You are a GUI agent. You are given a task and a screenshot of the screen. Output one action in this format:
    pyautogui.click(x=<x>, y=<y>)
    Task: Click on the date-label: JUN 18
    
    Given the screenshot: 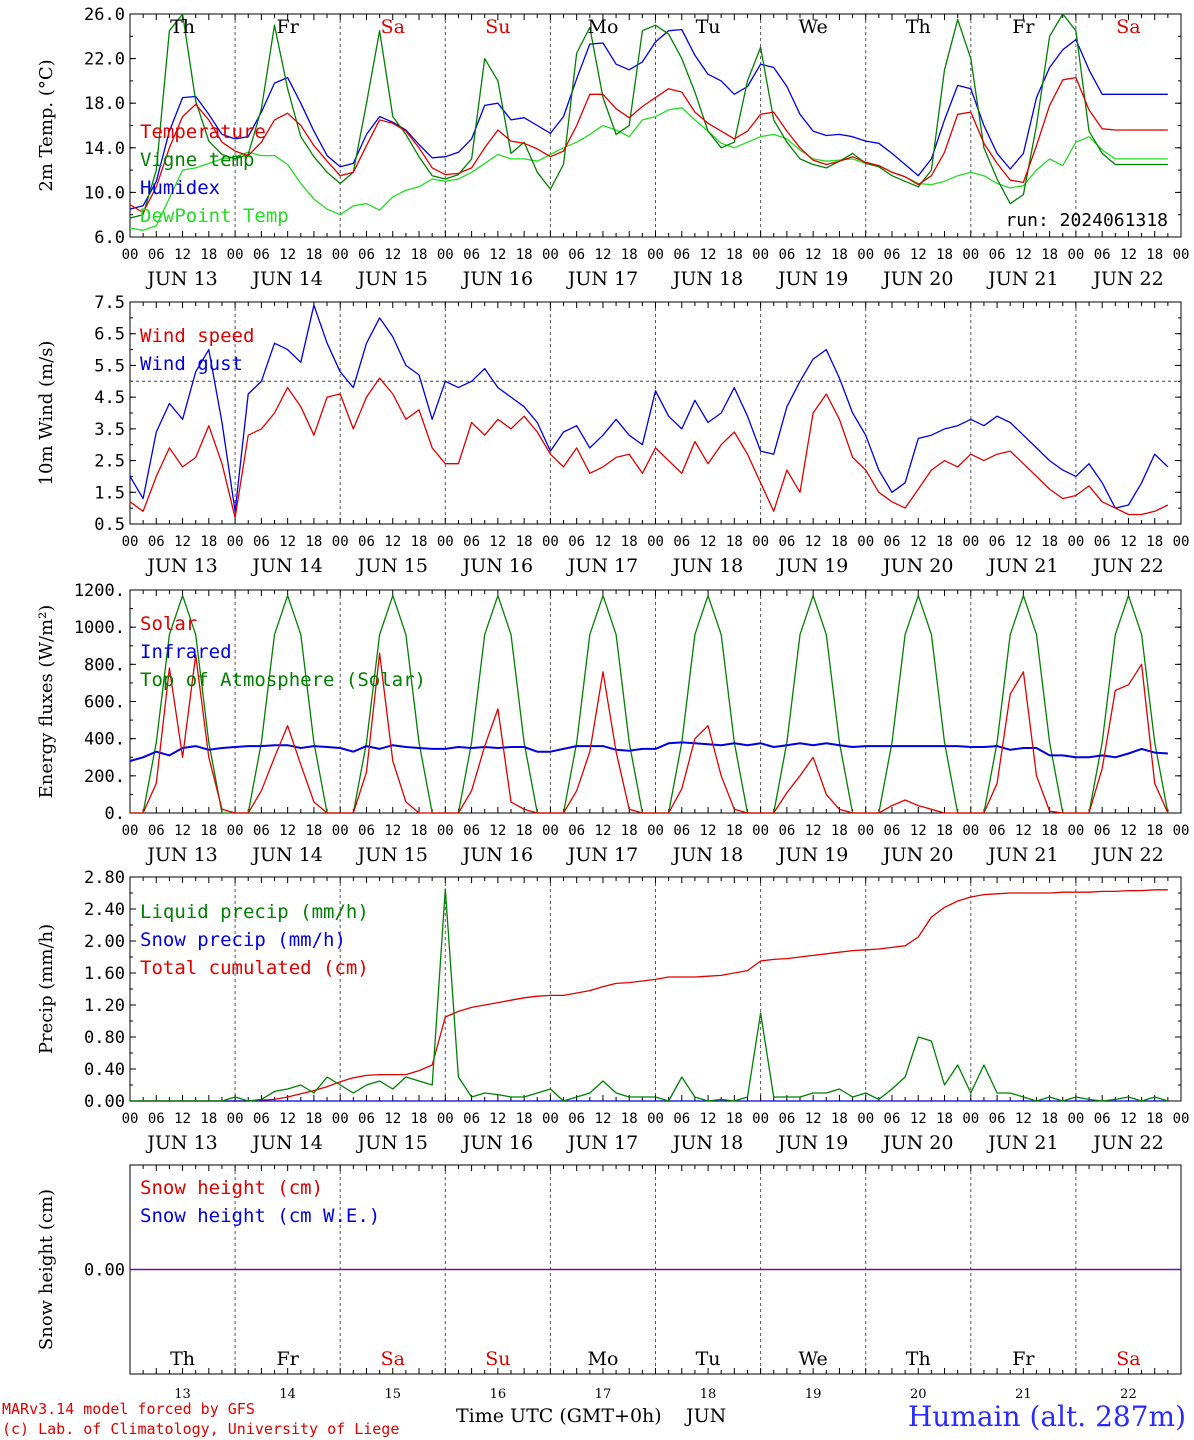 What is the action you would take?
    pyautogui.click(x=707, y=1143)
    